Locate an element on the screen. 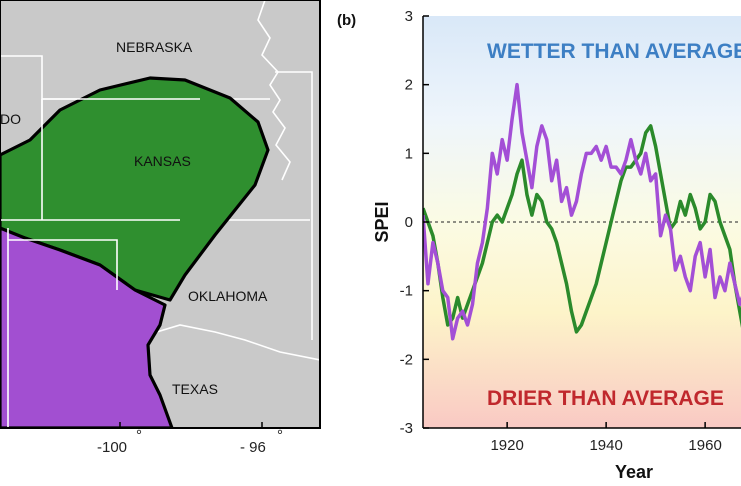 This screenshot has height=486, width=741. x-axis-title: Year is located at coordinates (634, 472).